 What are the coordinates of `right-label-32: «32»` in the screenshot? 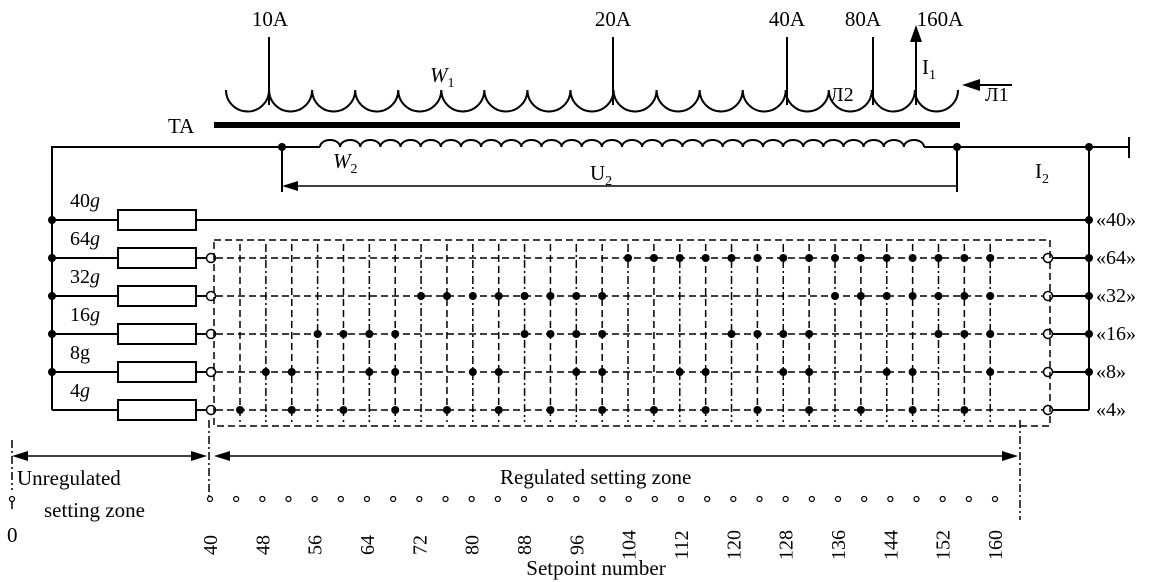 It's located at (1116, 296).